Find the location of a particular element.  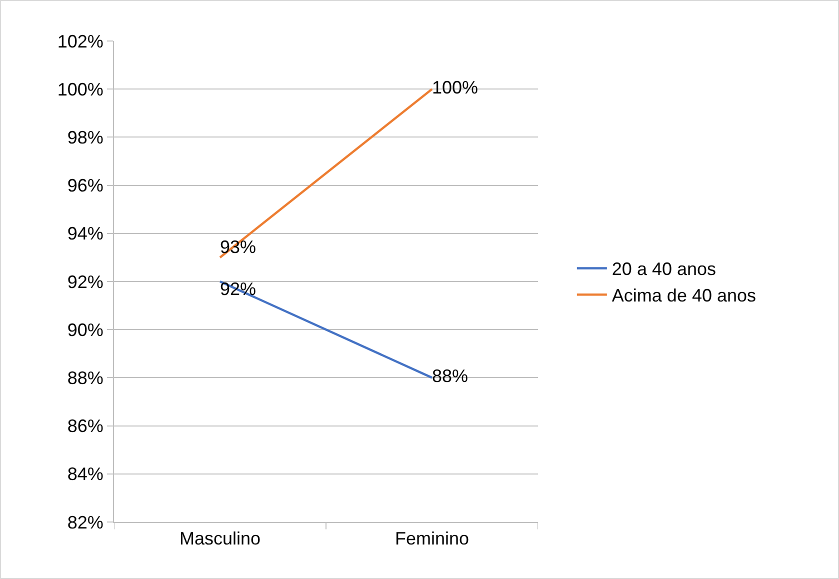

data-label: 88% is located at coordinates (450, 376).